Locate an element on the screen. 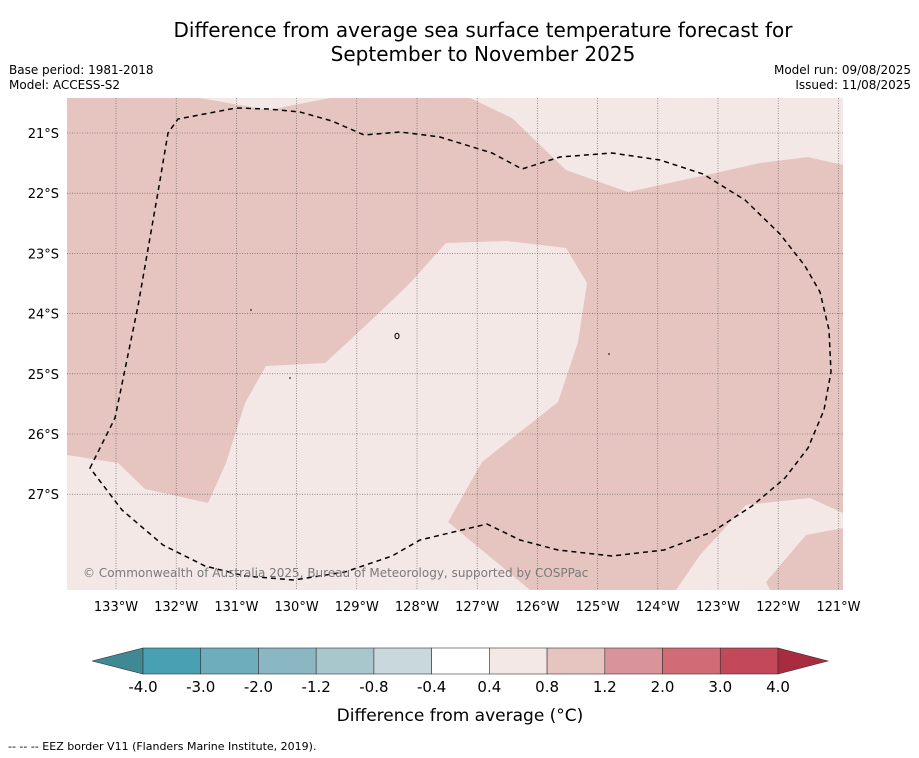 This screenshot has height=758, width=919. anomaly-region-dark-se is located at coordinates (804, 559).